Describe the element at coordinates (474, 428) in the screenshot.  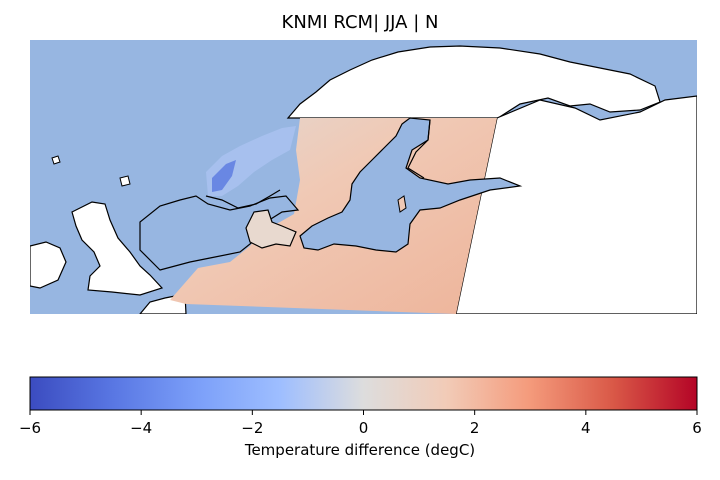
I see `colorbar-tick-label: 2` at that location.